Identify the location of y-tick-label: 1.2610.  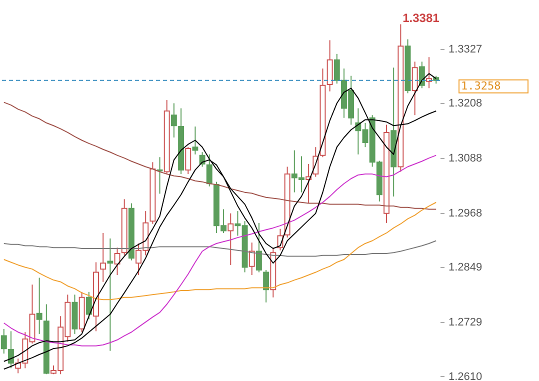
(465, 375).